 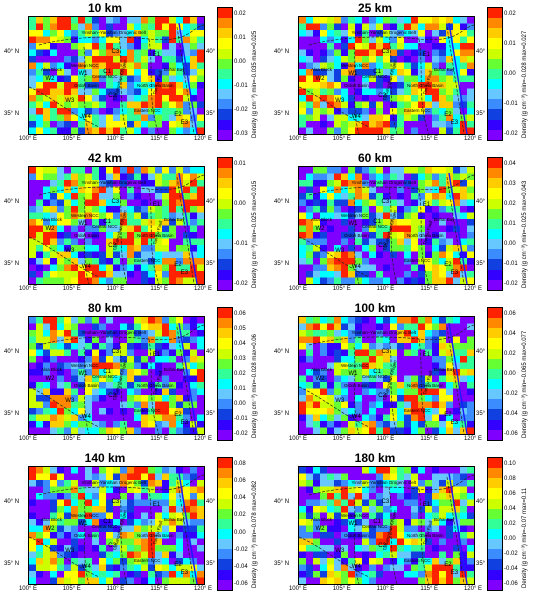 I want to click on tectonic-boundary, so click(x=64, y=107).